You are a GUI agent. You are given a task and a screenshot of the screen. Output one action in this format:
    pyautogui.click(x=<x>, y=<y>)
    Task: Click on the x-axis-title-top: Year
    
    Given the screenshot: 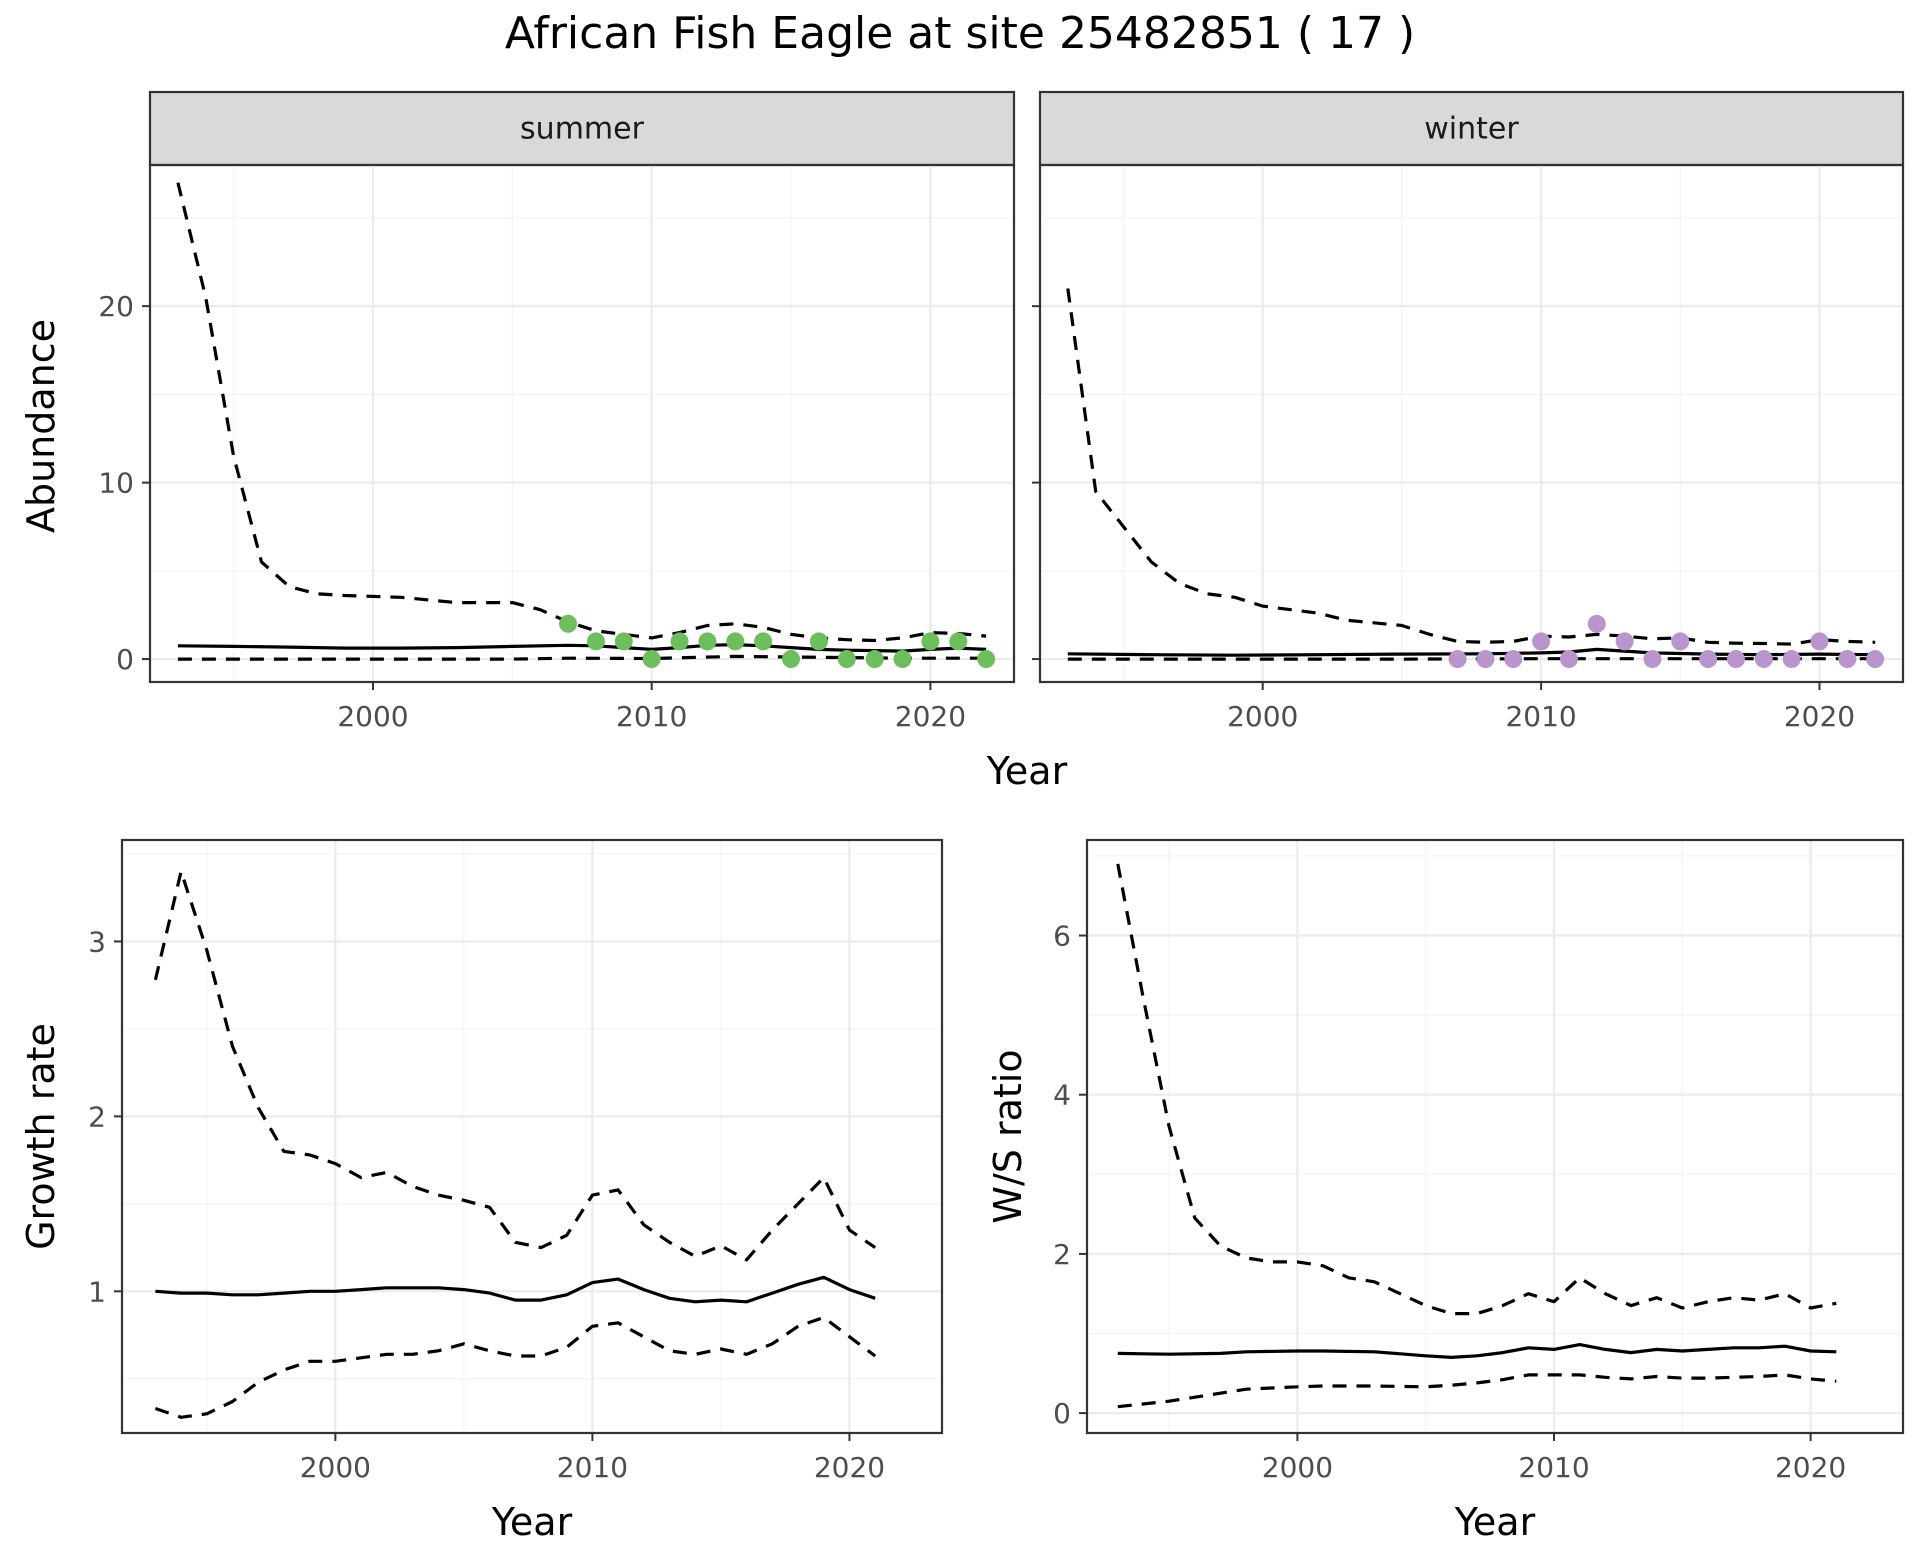 What is the action you would take?
    pyautogui.click(x=1027, y=771)
    